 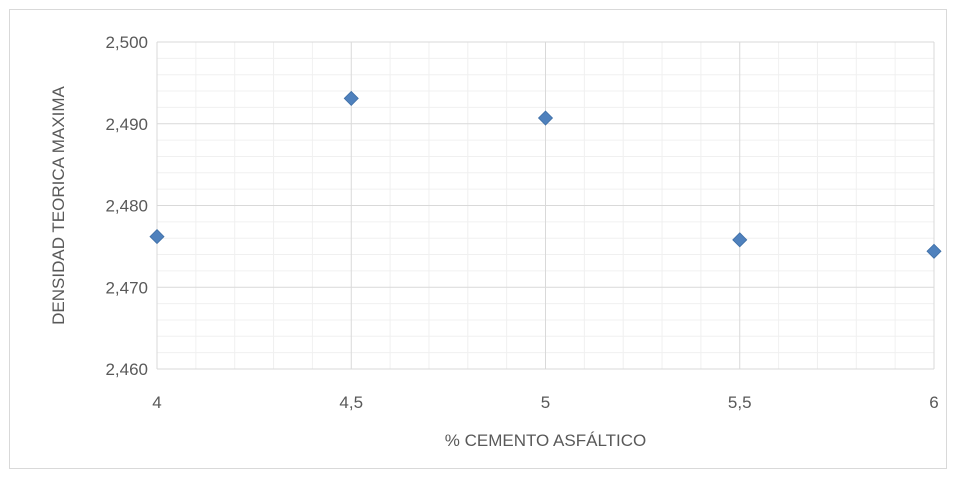 I want to click on y-tick-label: 2,490, so click(x=126, y=124).